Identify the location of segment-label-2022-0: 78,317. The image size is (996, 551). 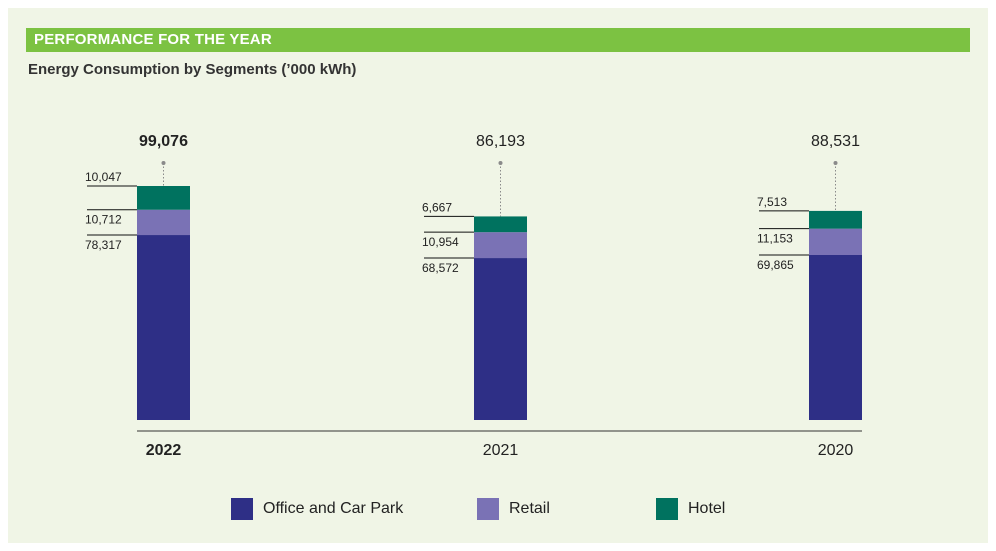
(103, 245).